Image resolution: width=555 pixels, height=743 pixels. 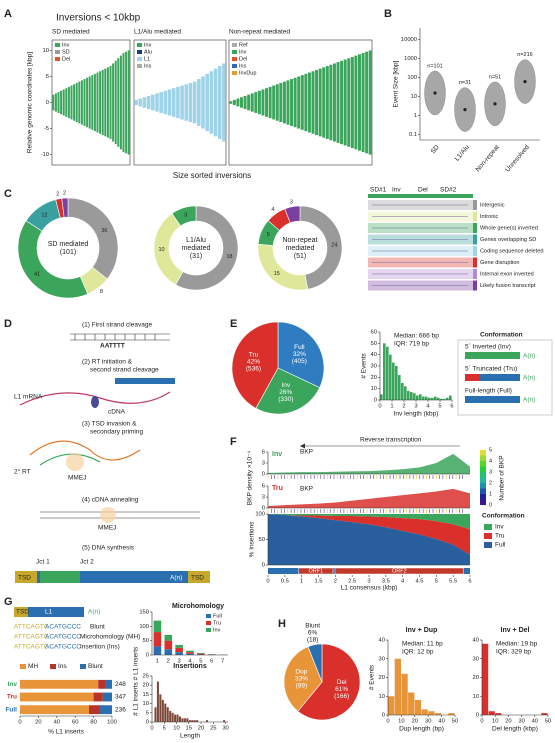 I want to click on x-label: Size sorted inversions, so click(x=212, y=175).